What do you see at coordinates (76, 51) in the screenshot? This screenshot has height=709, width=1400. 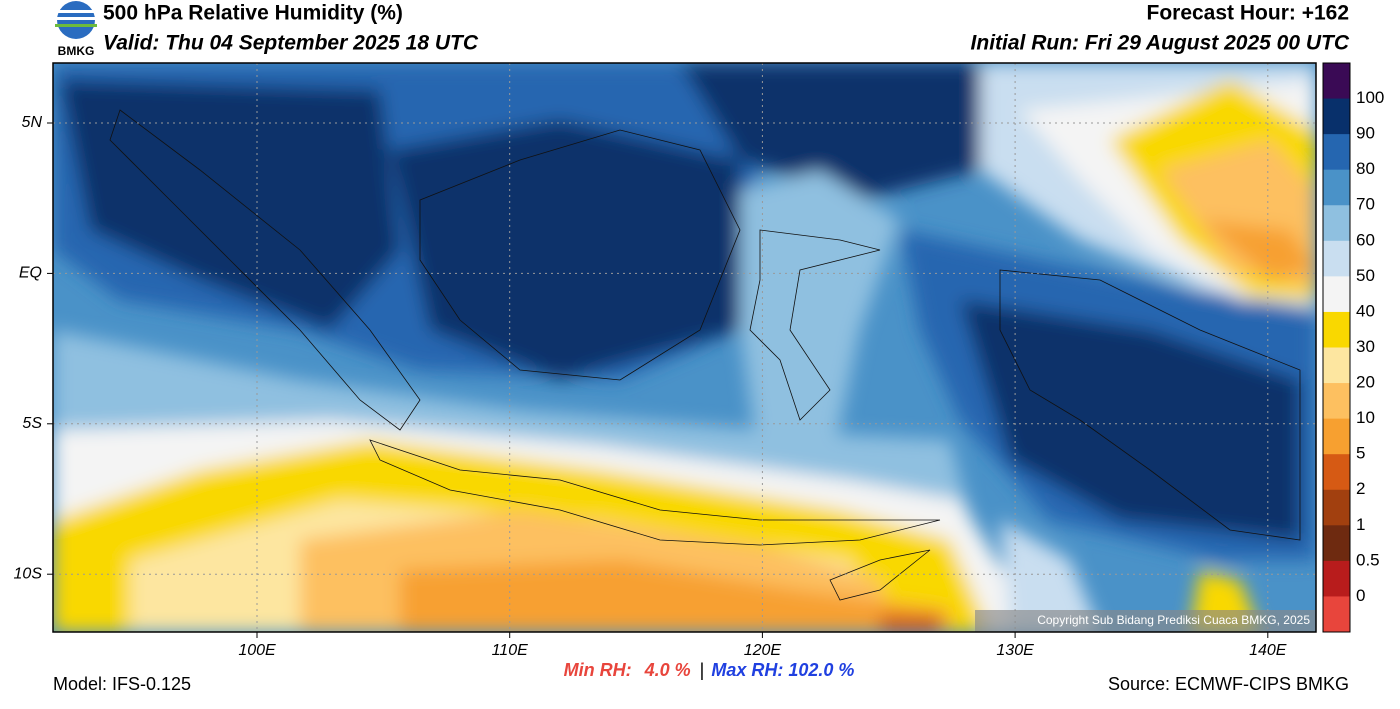 I see `logo-text: BMKG` at bounding box center [76, 51].